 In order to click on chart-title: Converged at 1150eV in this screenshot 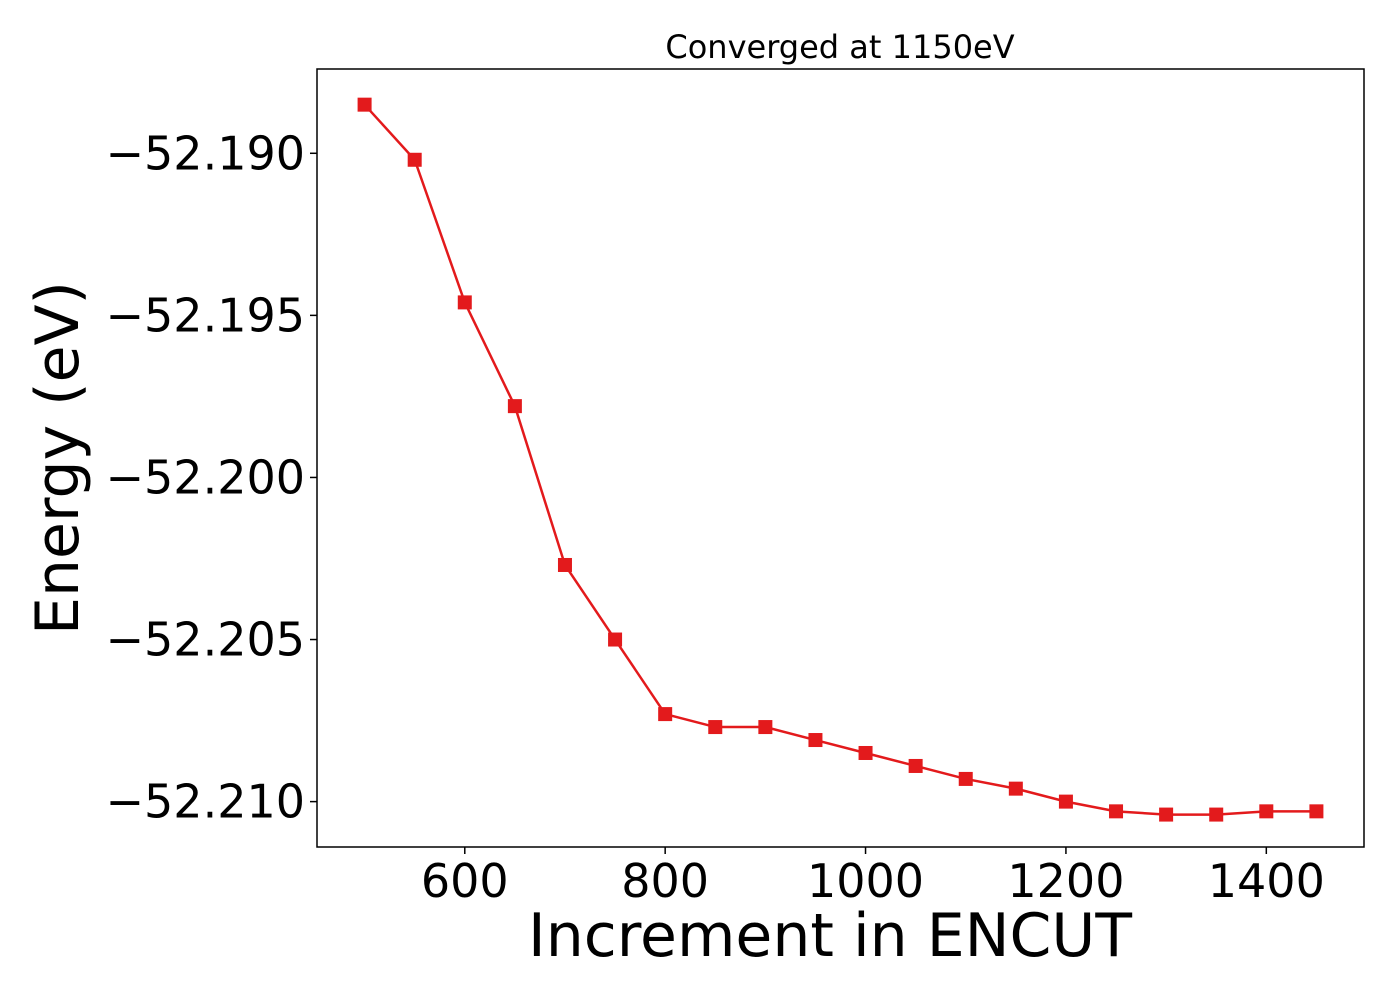, I will do `click(839, 47)`.